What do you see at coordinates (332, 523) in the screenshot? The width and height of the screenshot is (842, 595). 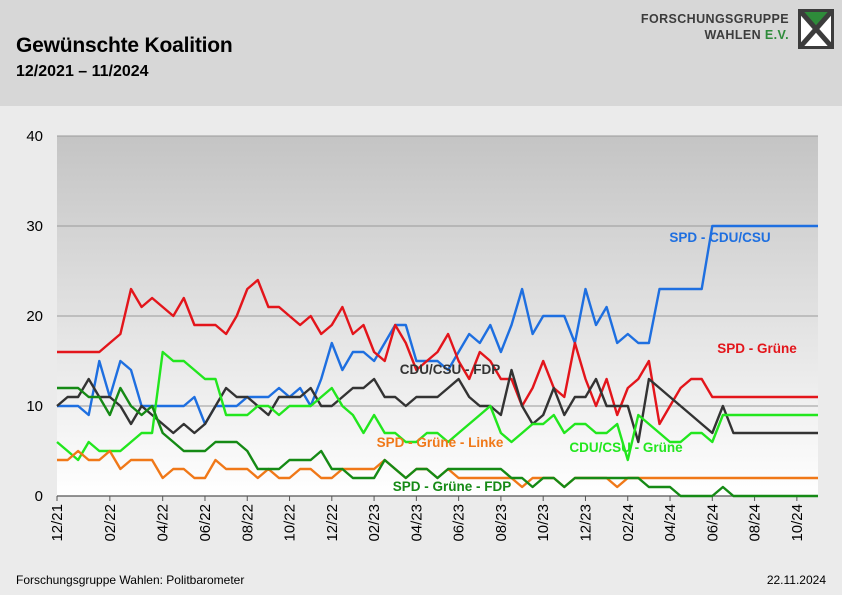 I see `x-tick-label: 12/22` at bounding box center [332, 523].